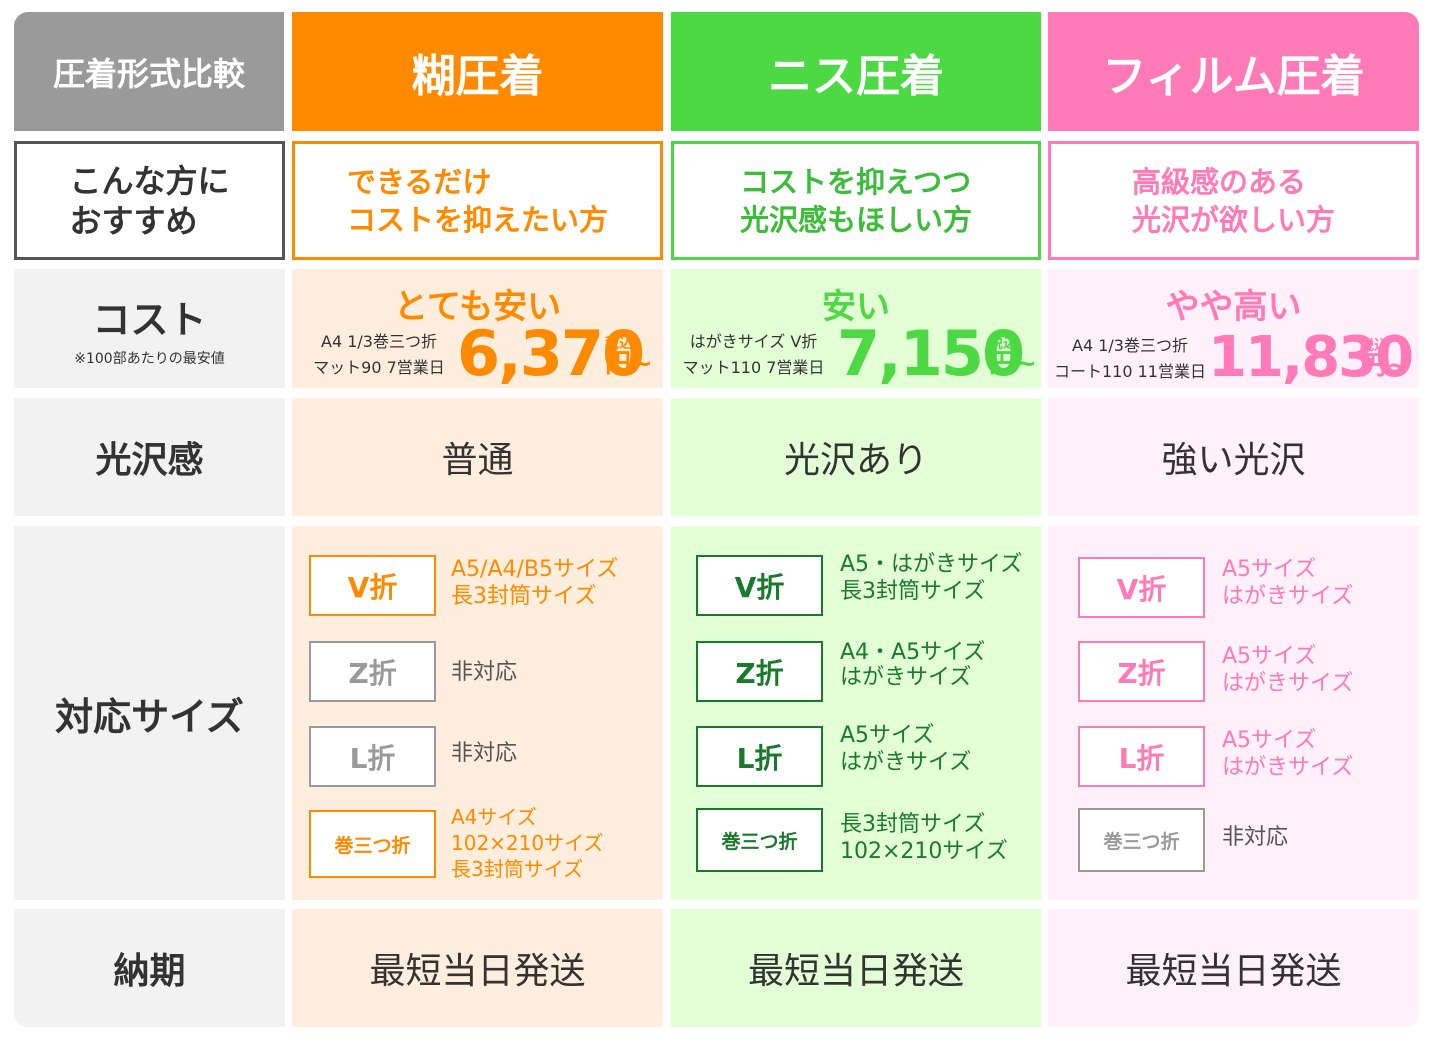  Describe the element at coordinates (619, 344) in the screenshot. I see `cost-nori-tax: 税込` at that location.